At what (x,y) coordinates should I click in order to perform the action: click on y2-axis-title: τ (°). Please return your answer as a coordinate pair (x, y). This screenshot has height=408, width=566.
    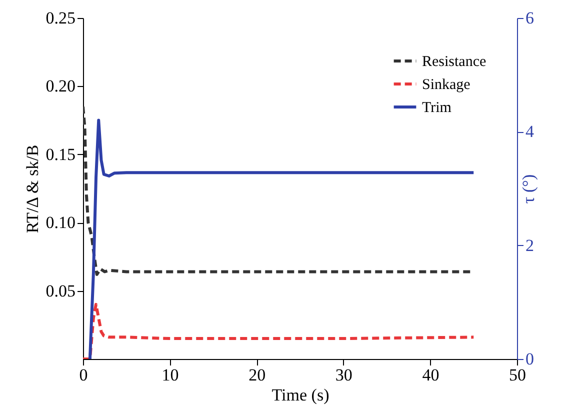
    Looking at the image, I should click on (528, 189).